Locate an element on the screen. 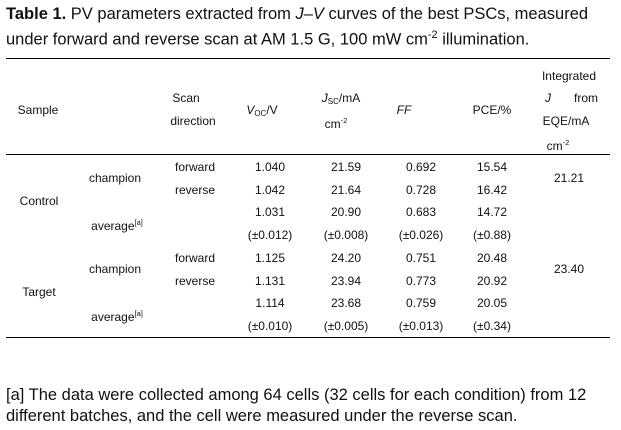 The height and width of the screenshot is (430, 621). caption-text-c: illumination. is located at coordinates (483, 39).